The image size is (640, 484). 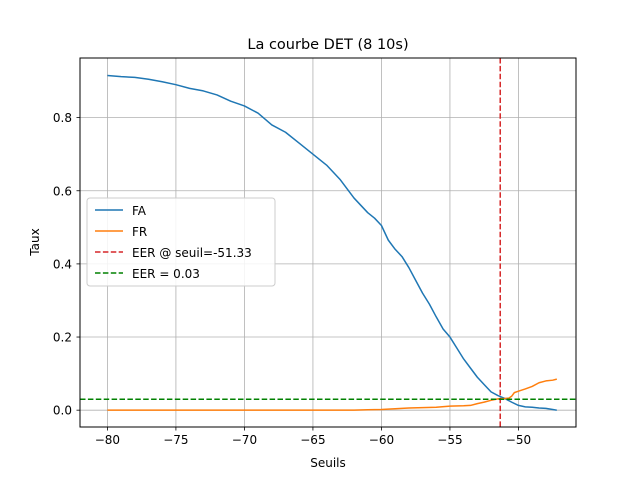 What do you see at coordinates (244, 440) in the screenshot?
I see `x-tick-label: −70` at bounding box center [244, 440].